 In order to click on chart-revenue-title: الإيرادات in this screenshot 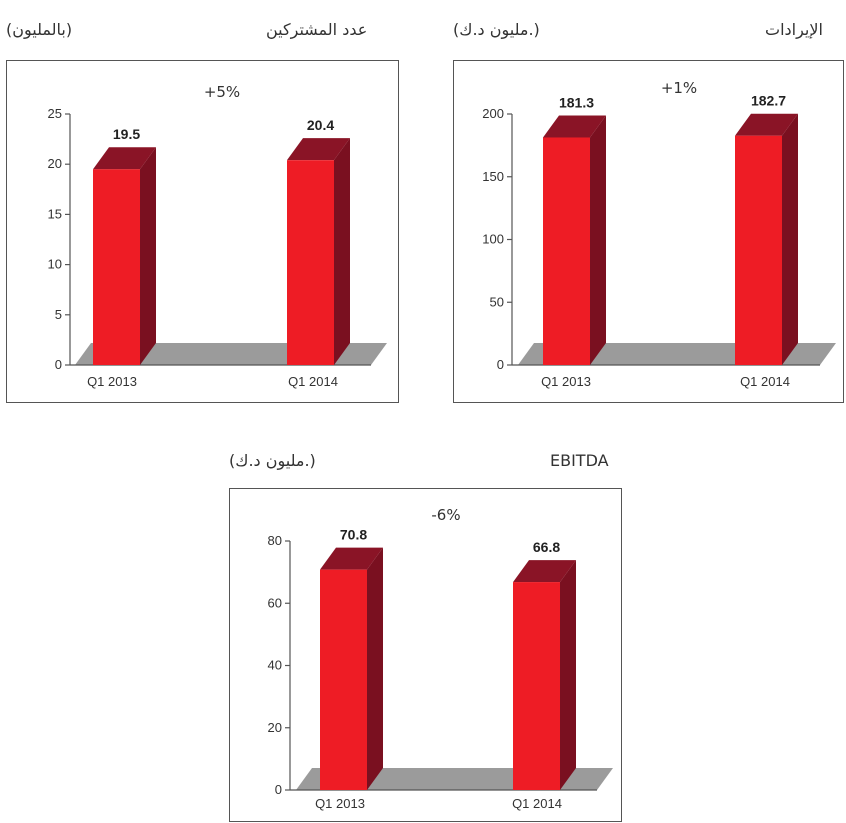, I will do `click(794, 29)`.